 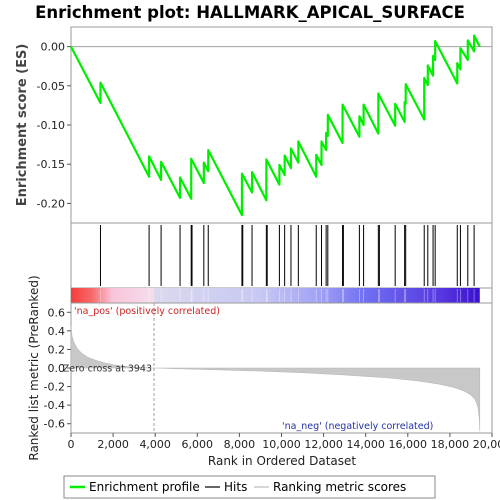 I want to click on metric-x-tick-label: 4,000, so click(x=155, y=444).